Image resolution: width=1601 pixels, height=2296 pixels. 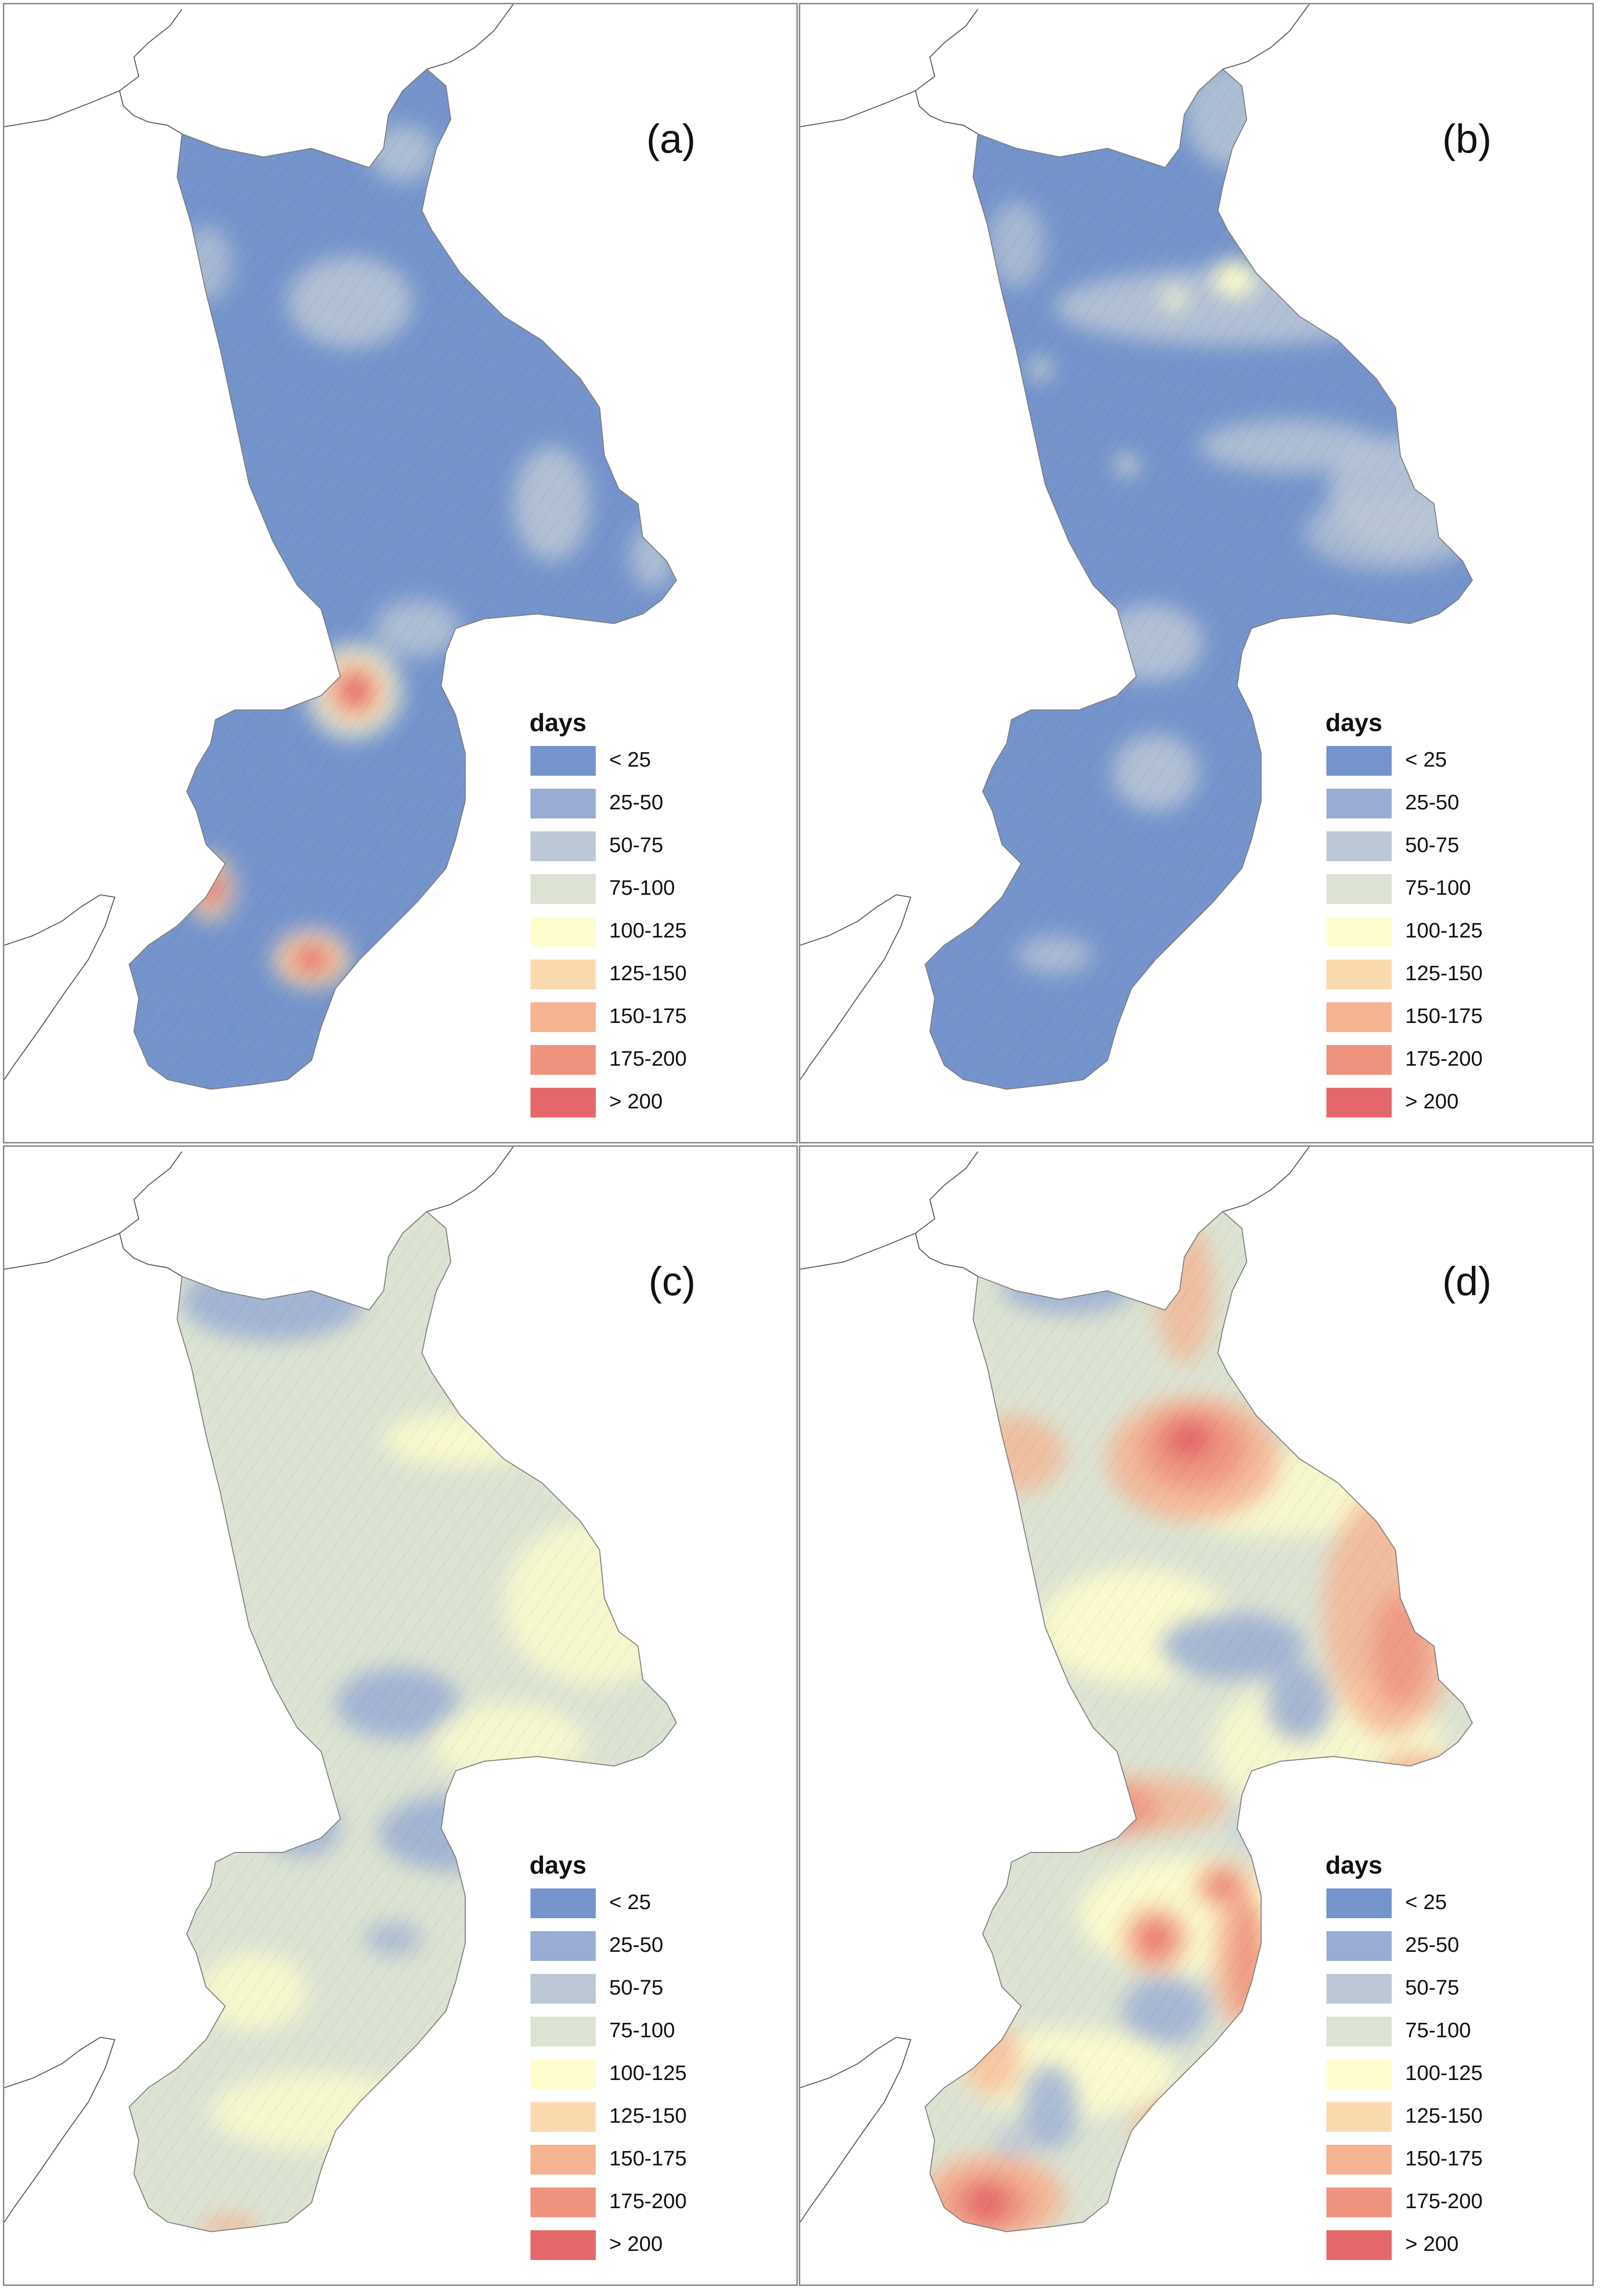 I want to click on panel-label: (c), so click(x=672, y=1281).